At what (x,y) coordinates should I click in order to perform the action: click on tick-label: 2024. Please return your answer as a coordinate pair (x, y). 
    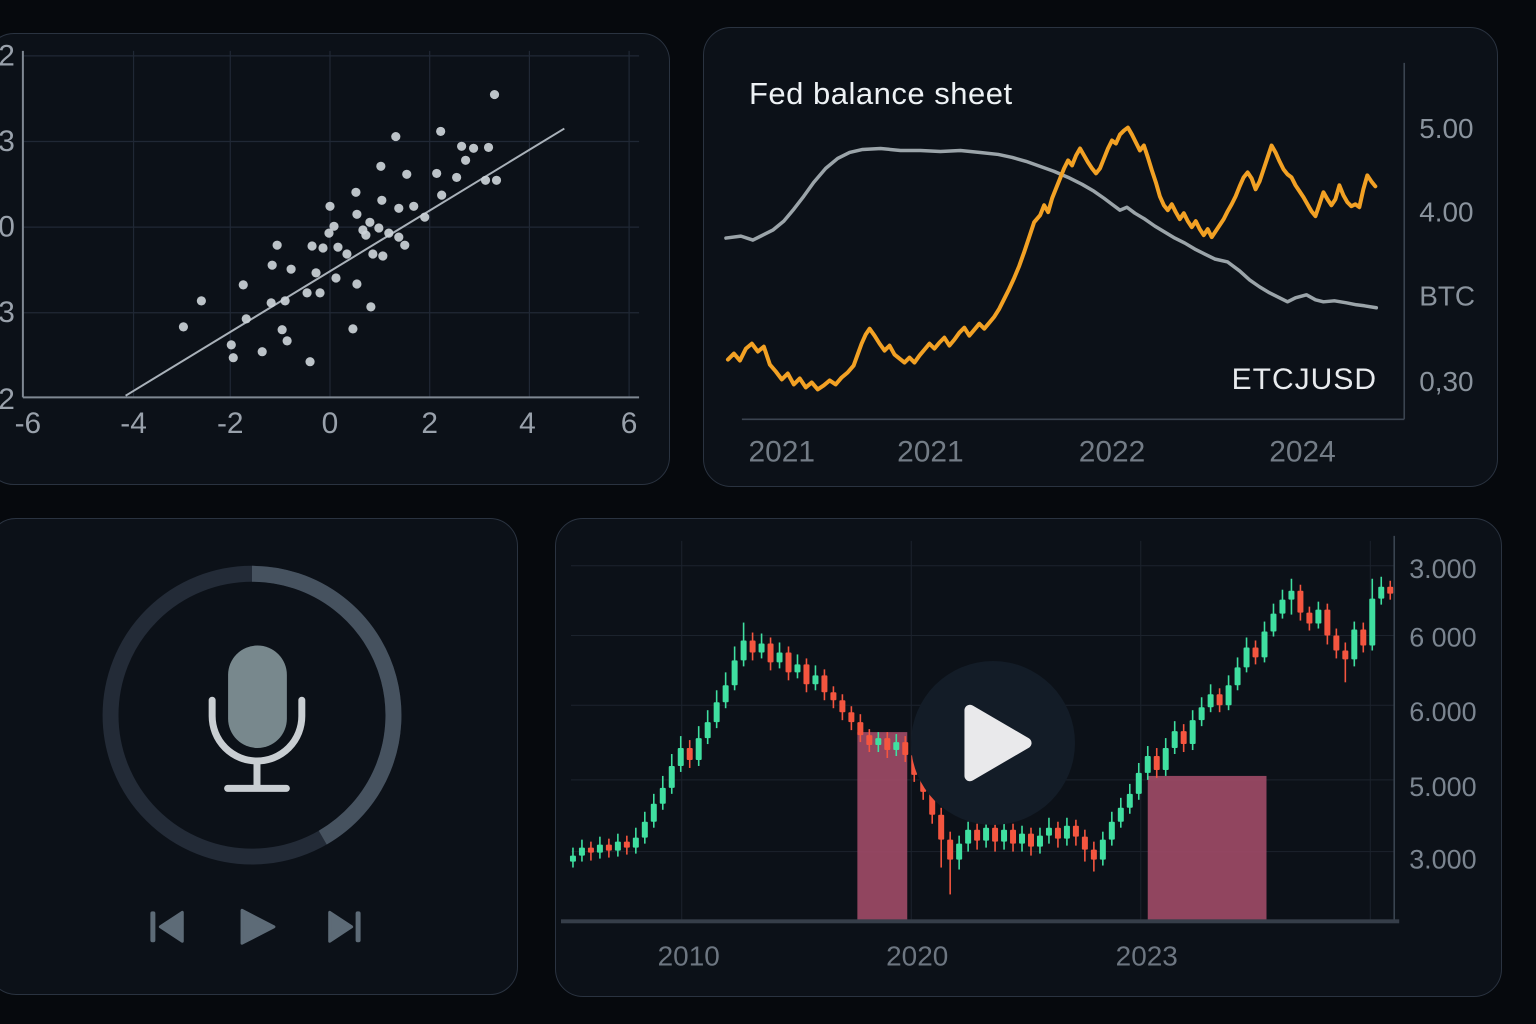
    Looking at the image, I should click on (1302, 452).